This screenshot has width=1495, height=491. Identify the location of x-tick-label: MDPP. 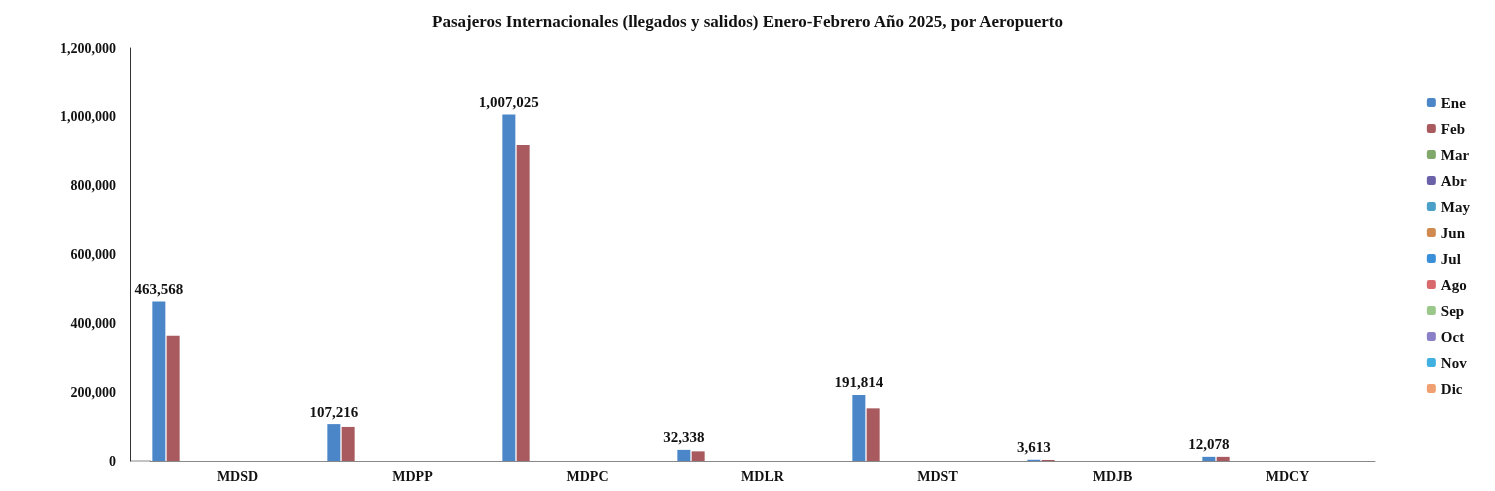
(413, 476).